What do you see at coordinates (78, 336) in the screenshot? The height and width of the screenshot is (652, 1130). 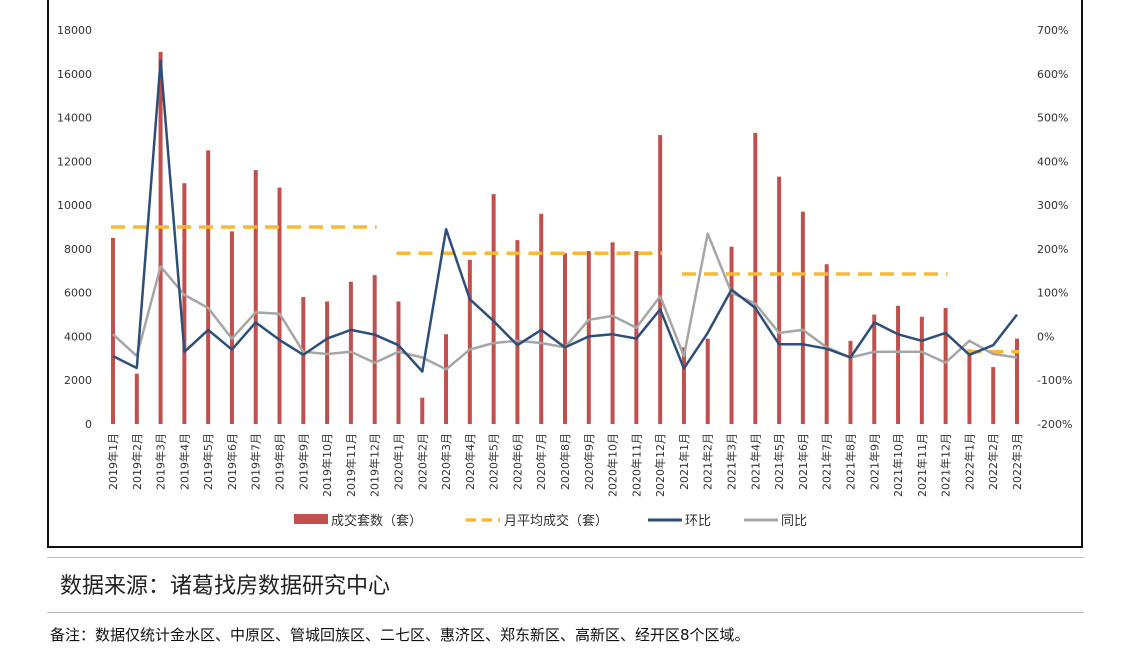 I see `left-tick-label: 4000` at bounding box center [78, 336].